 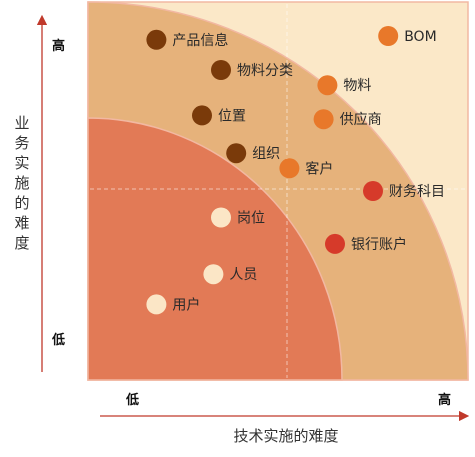 What do you see at coordinates (361, 119) in the screenshot?
I see `data-point-label: 供应商` at bounding box center [361, 119].